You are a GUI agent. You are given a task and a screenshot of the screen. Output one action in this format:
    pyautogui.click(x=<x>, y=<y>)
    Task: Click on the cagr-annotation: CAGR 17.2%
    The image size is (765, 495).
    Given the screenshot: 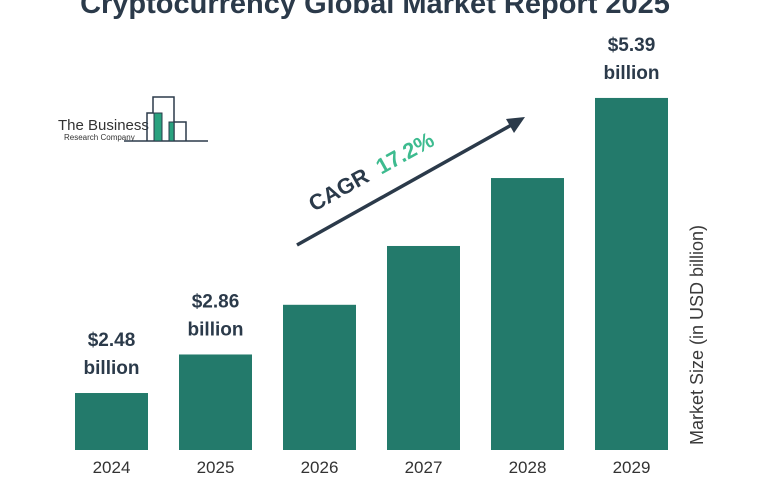 What is the action you would take?
    pyautogui.click(x=410, y=182)
    